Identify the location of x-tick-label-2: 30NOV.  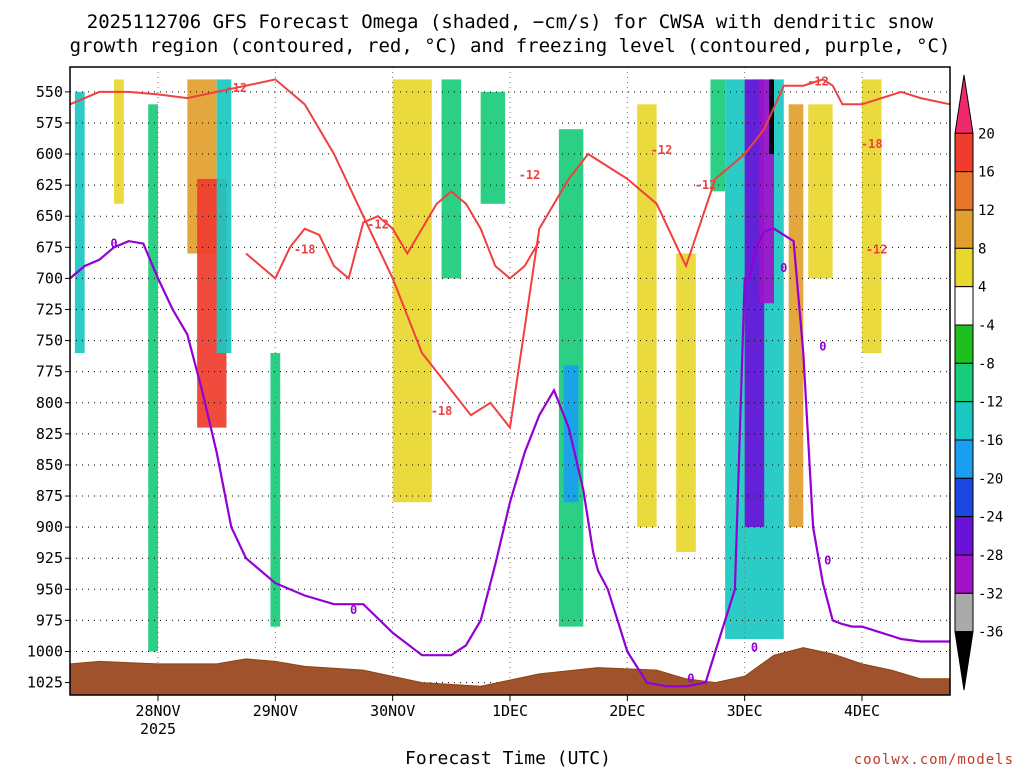
(392, 711).